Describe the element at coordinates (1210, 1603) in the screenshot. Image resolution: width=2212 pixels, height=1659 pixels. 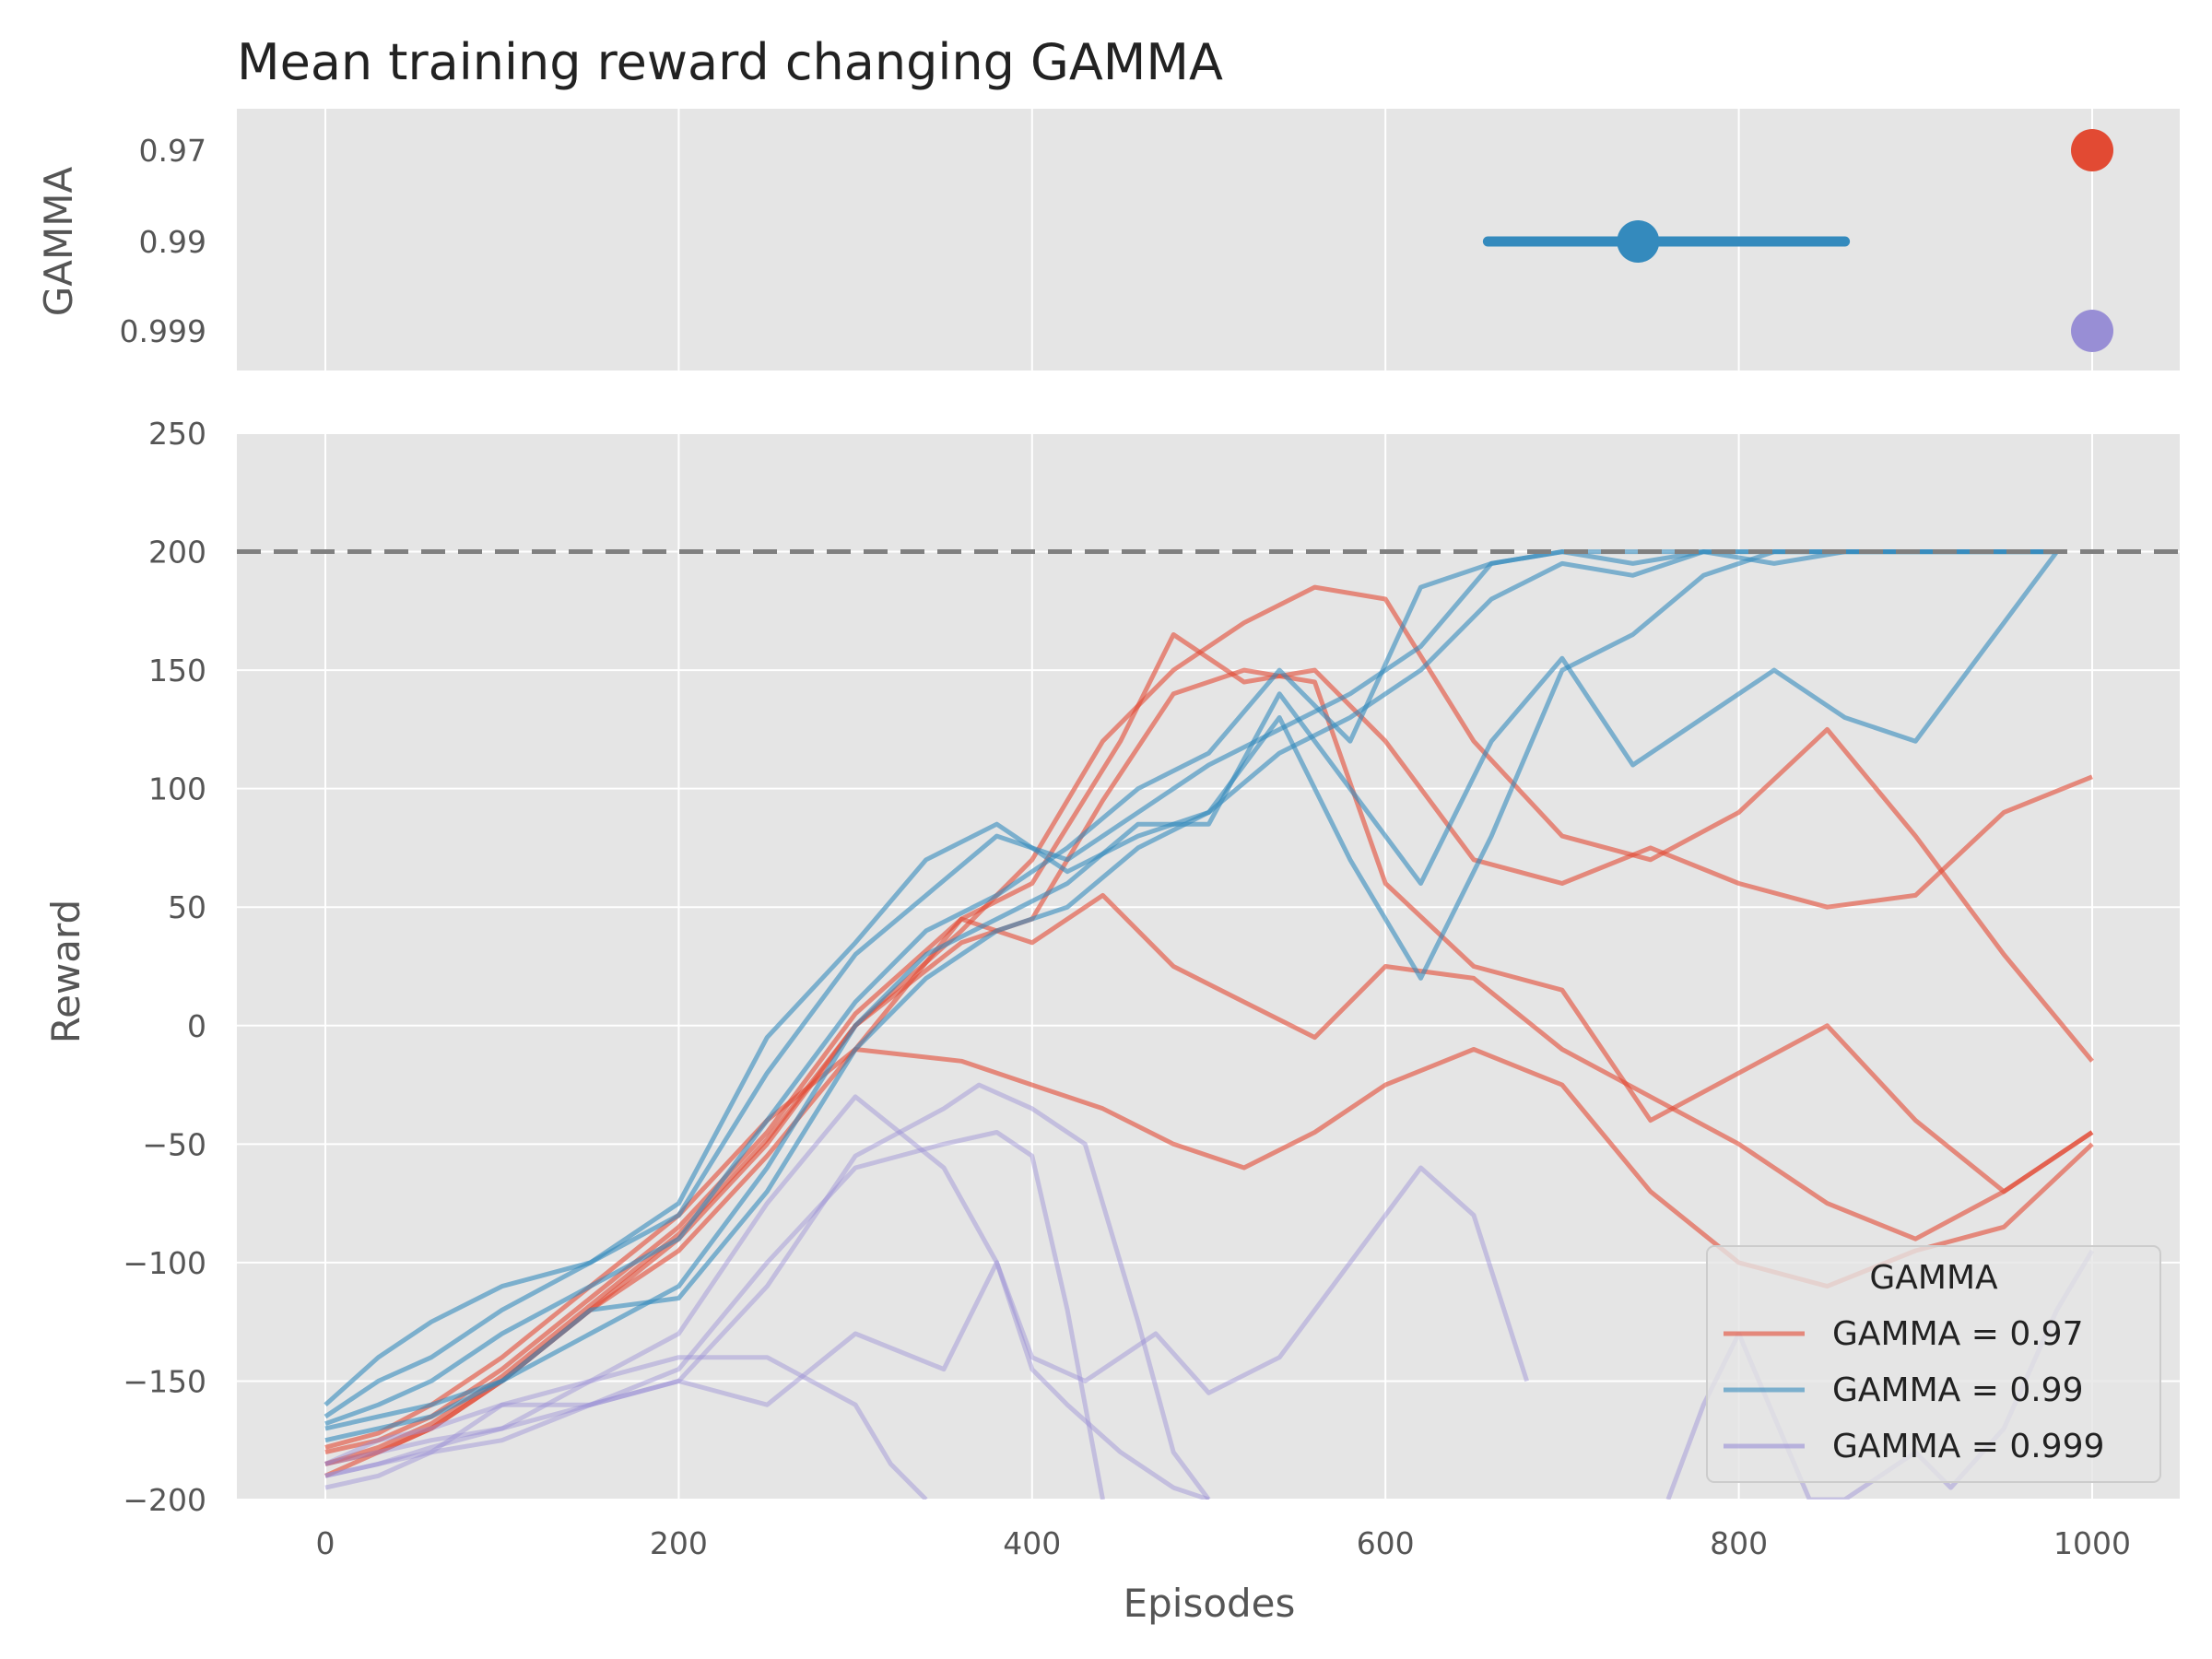
I see `episodes-axis-label: Episodes` at that location.